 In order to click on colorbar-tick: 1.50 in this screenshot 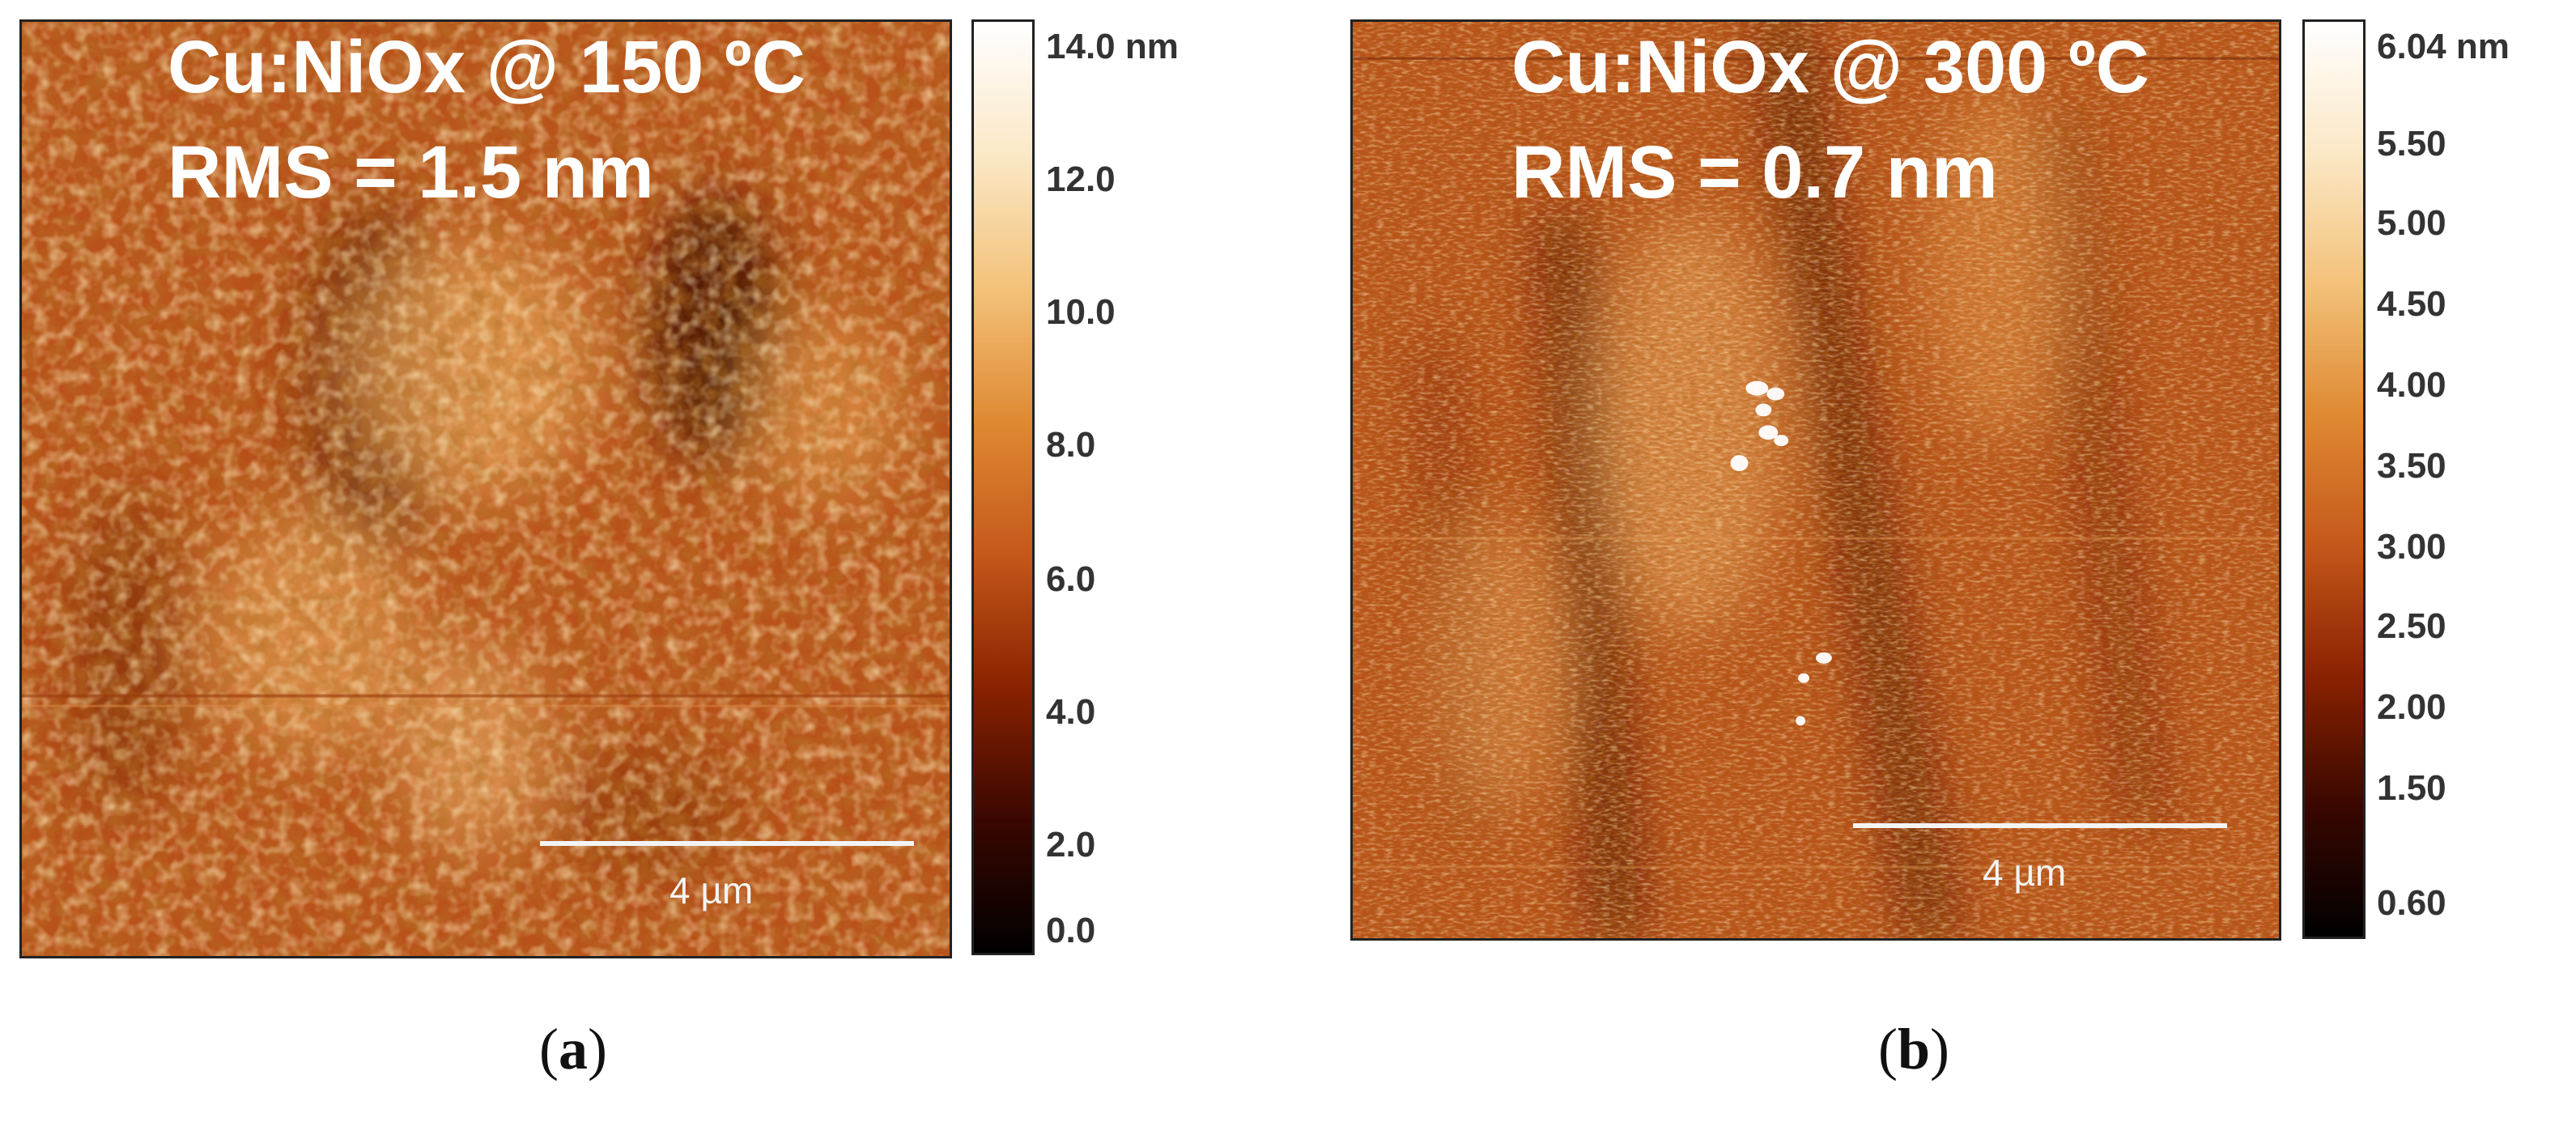, I will do `click(2411, 788)`.